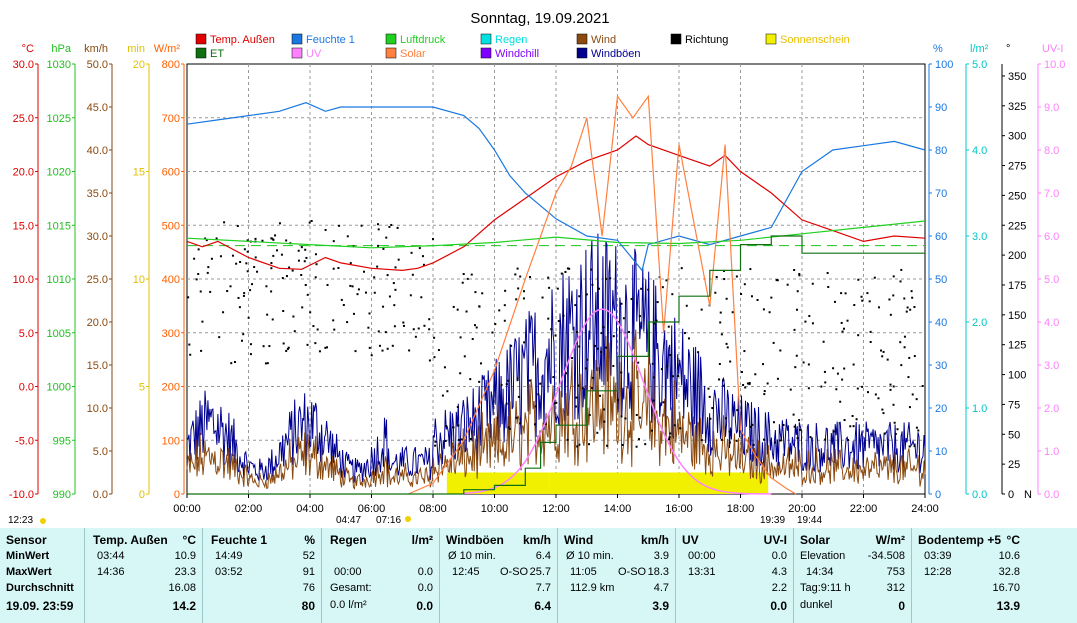  I want to click on solar-avg: 312, so click(895, 588).